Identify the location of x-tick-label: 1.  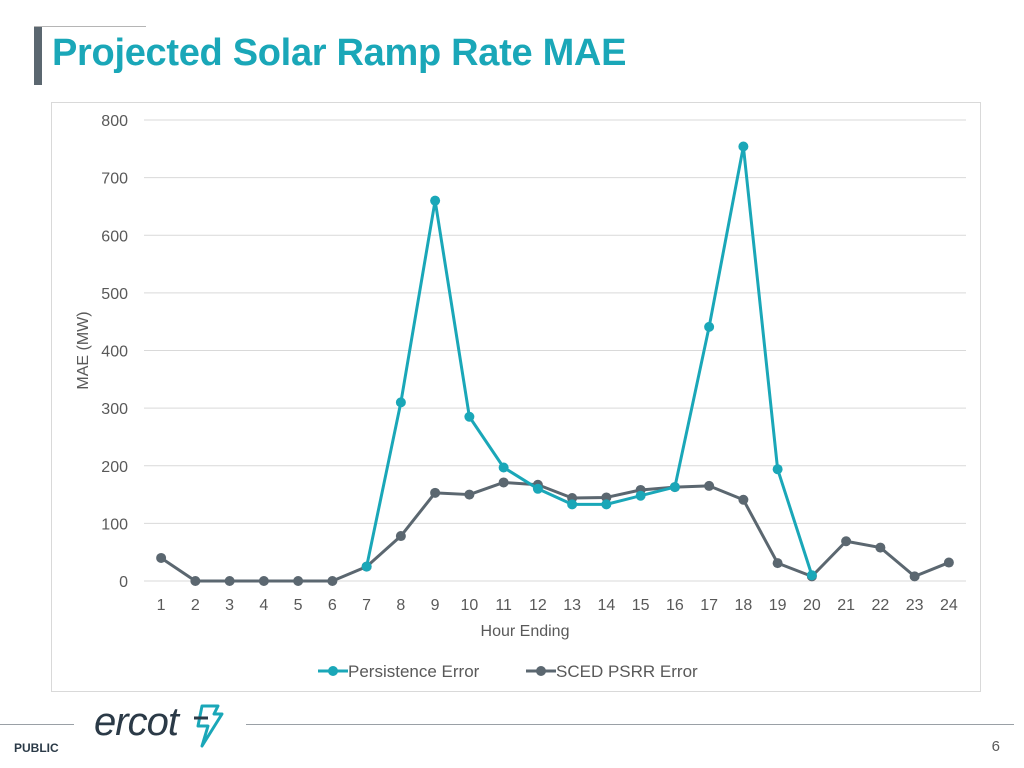
(161, 605).